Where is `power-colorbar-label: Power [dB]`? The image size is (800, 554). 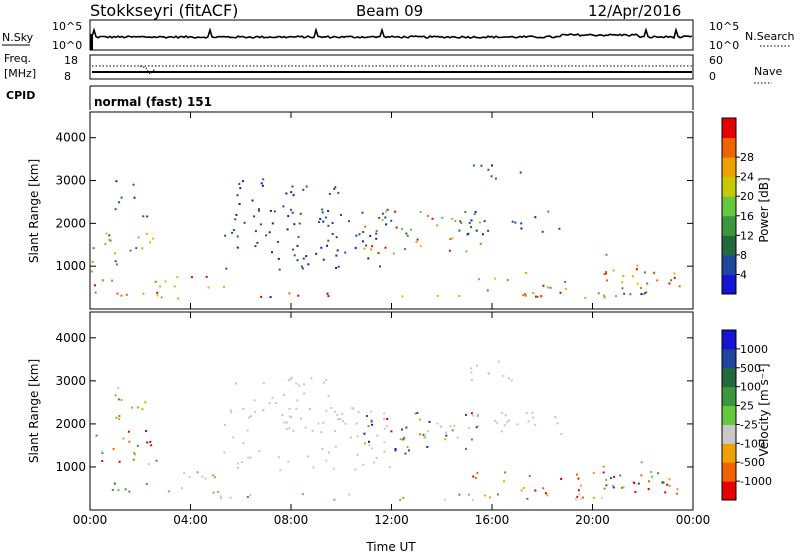 power-colorbar-label: Power [dB] is located at coordinates (764, 209).